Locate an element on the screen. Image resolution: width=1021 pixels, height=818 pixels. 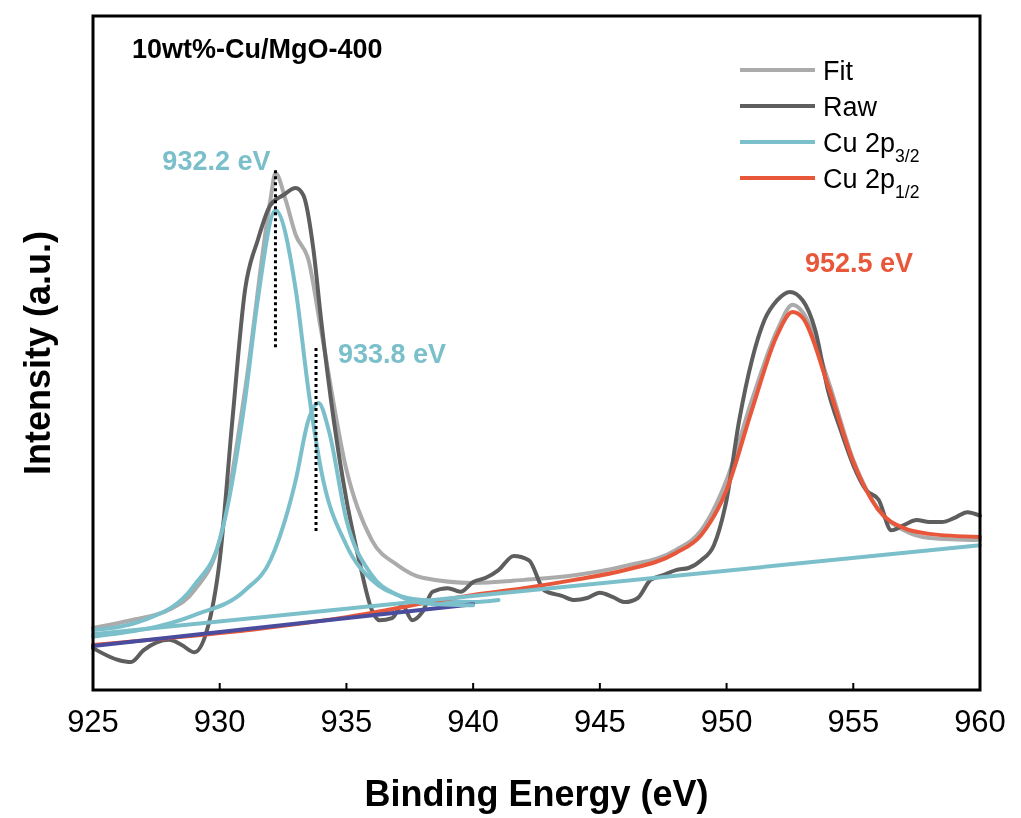
x-tick-label: 945 is located at coordinates (599, 721).